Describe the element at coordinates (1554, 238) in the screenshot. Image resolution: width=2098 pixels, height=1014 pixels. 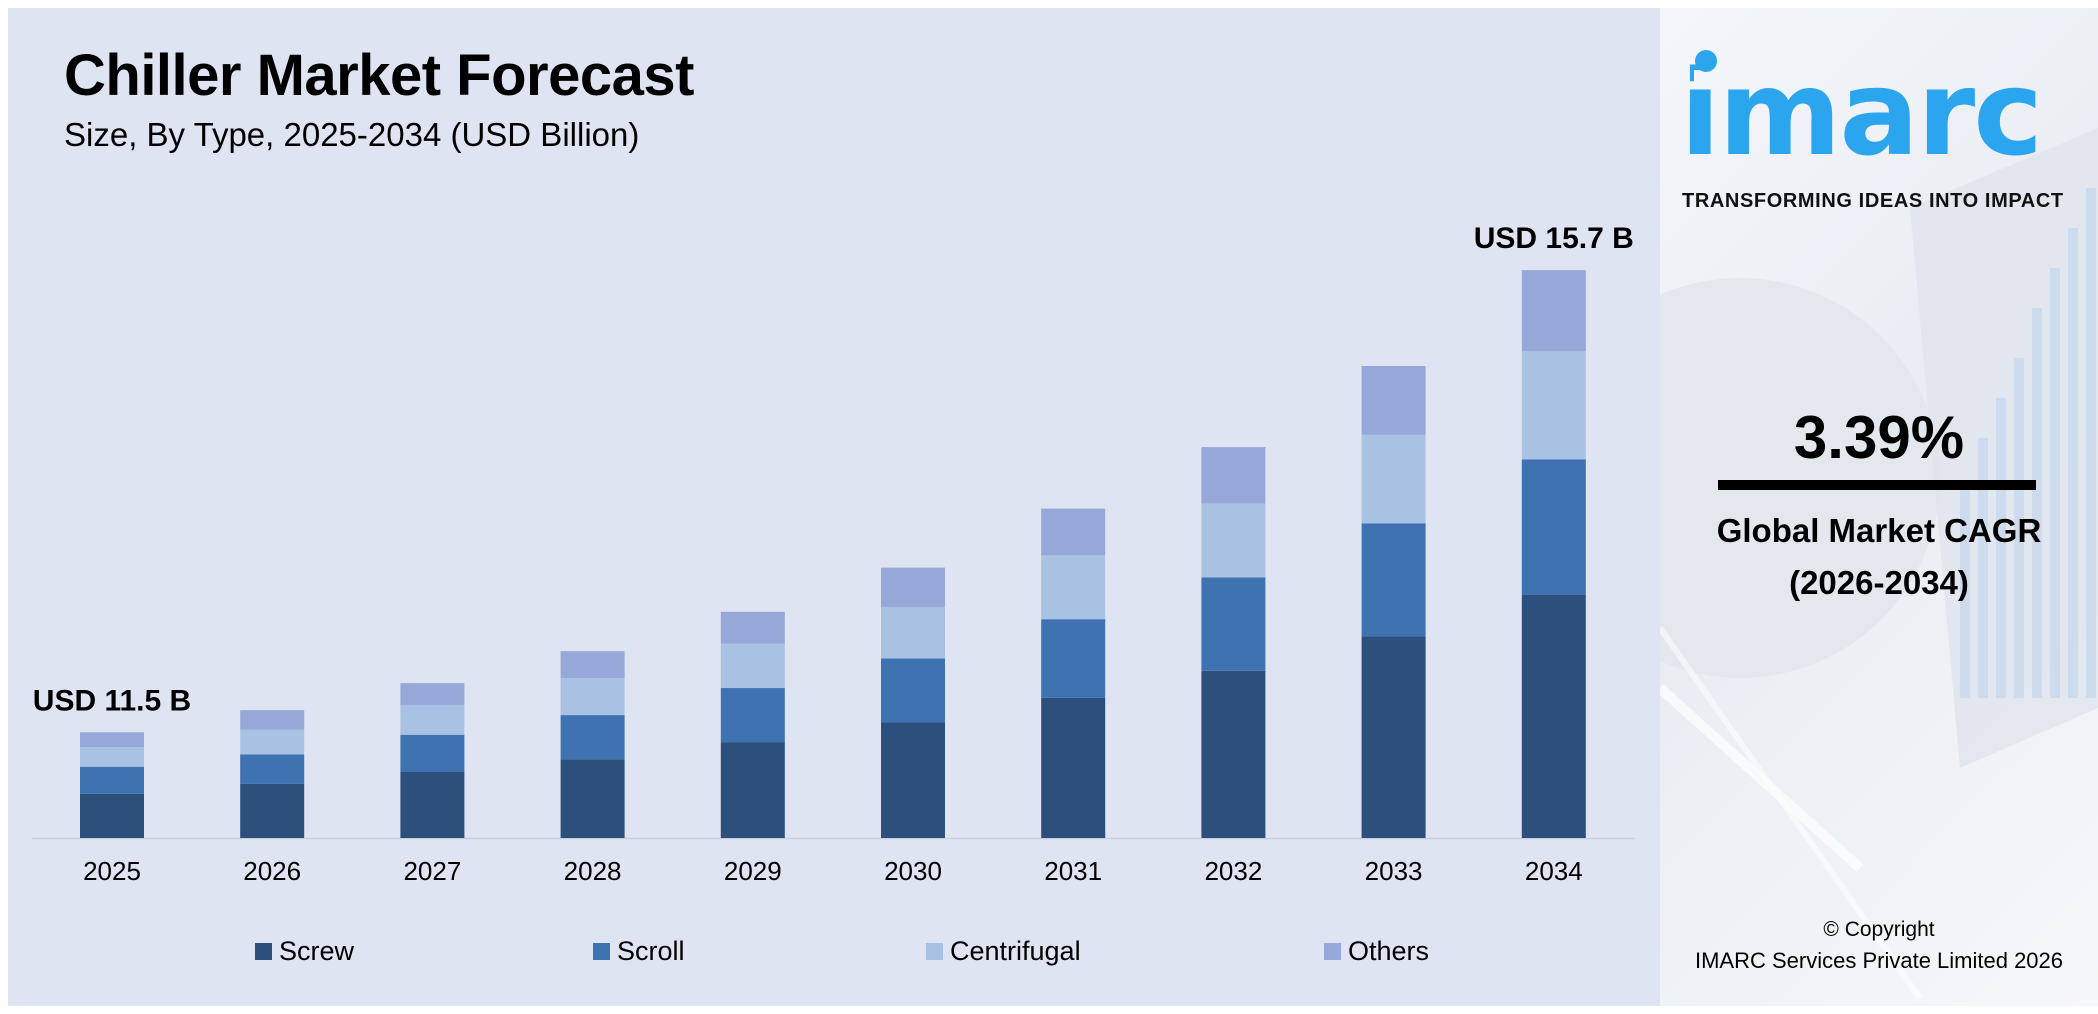
I see `total-label-2034: USD 15.7 B` at that location.